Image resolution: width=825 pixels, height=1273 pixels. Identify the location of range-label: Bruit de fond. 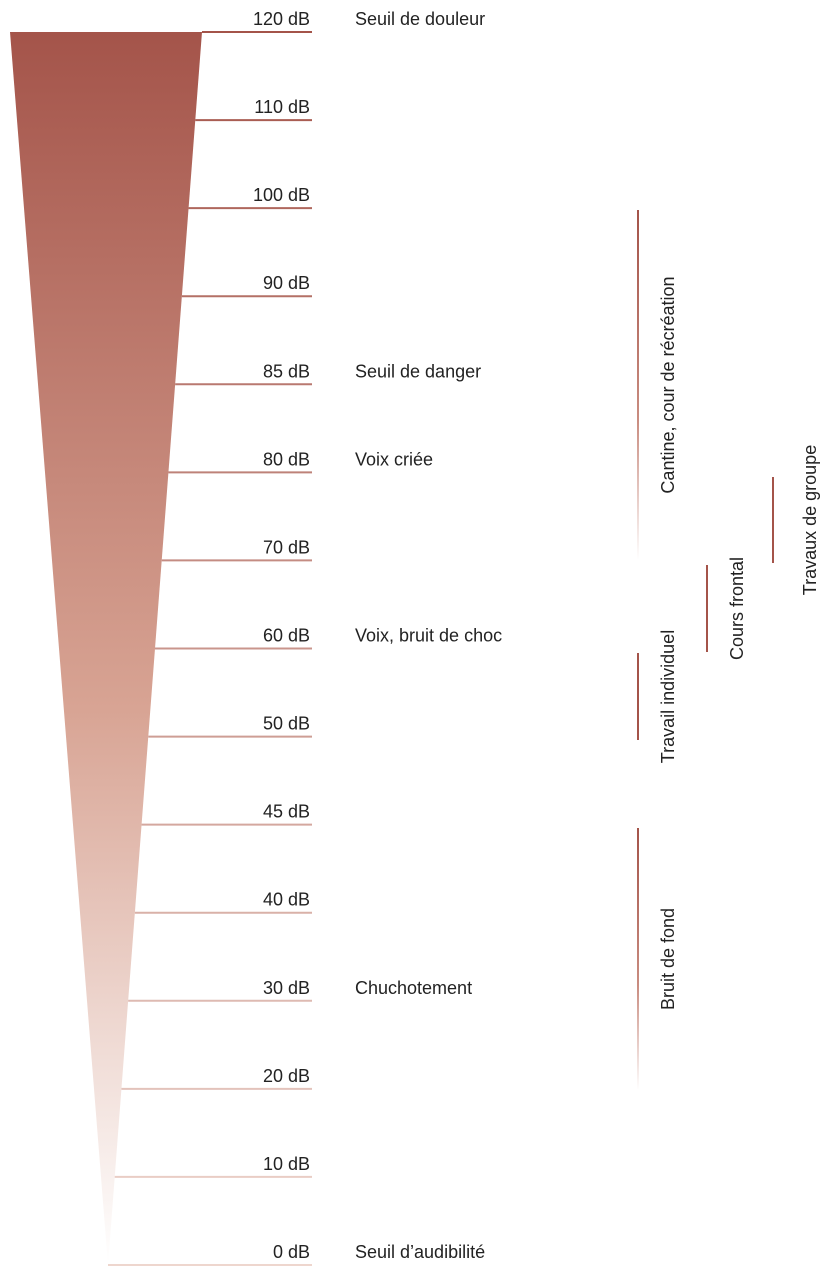
(668, 959).